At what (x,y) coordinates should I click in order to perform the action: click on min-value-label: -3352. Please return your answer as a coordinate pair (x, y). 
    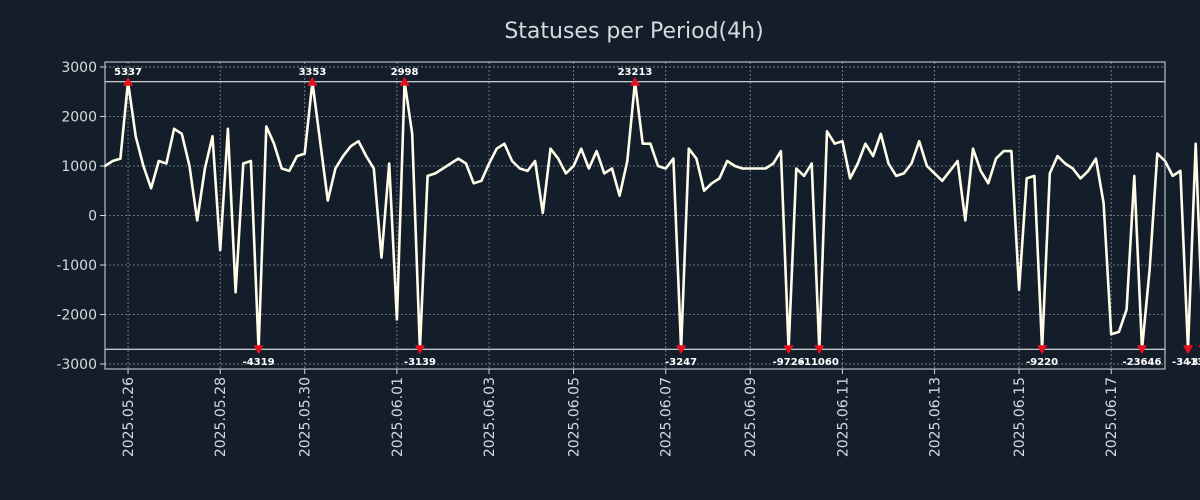
    Looking at the image, I should click on (1193, 362).